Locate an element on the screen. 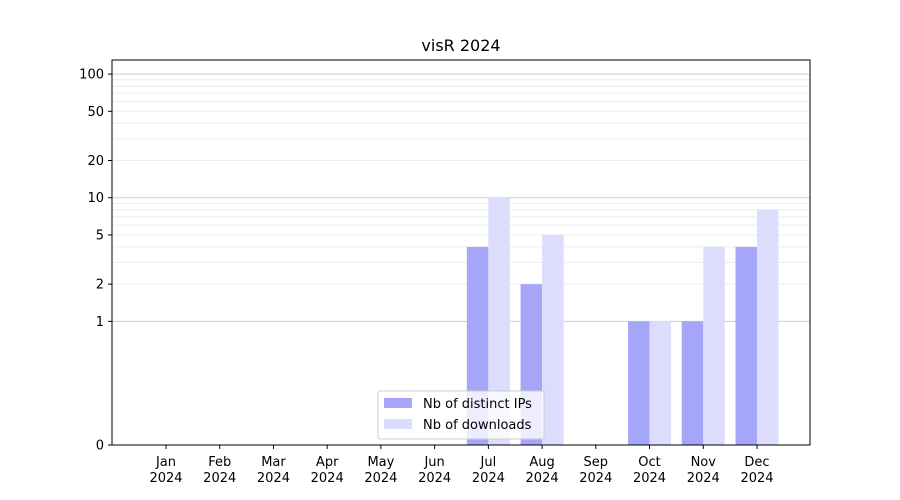 This screenshot has height=500, width=900. chart-title: visR 2024 is located at coordinates (460, 45).